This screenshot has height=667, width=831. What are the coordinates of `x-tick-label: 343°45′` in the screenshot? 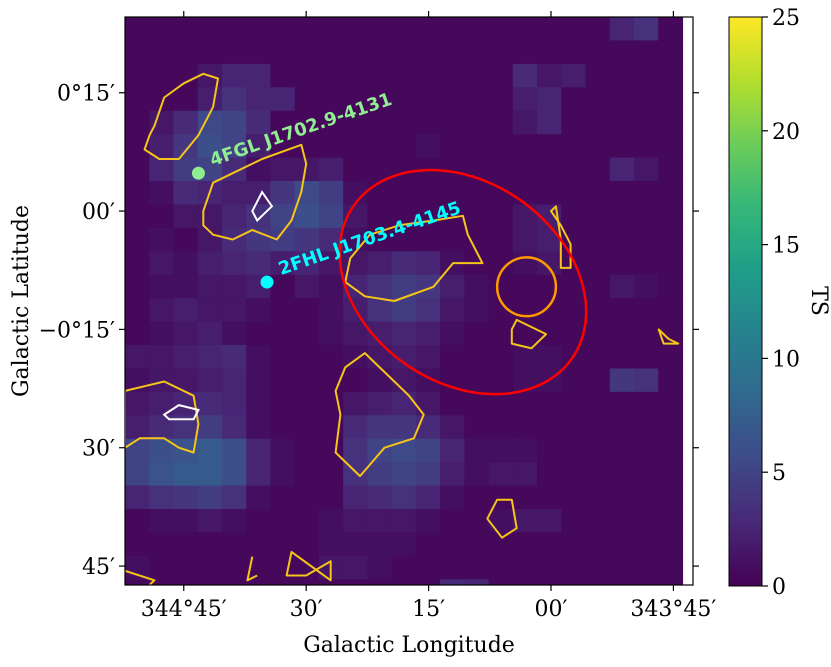 It's located at (673, 609).